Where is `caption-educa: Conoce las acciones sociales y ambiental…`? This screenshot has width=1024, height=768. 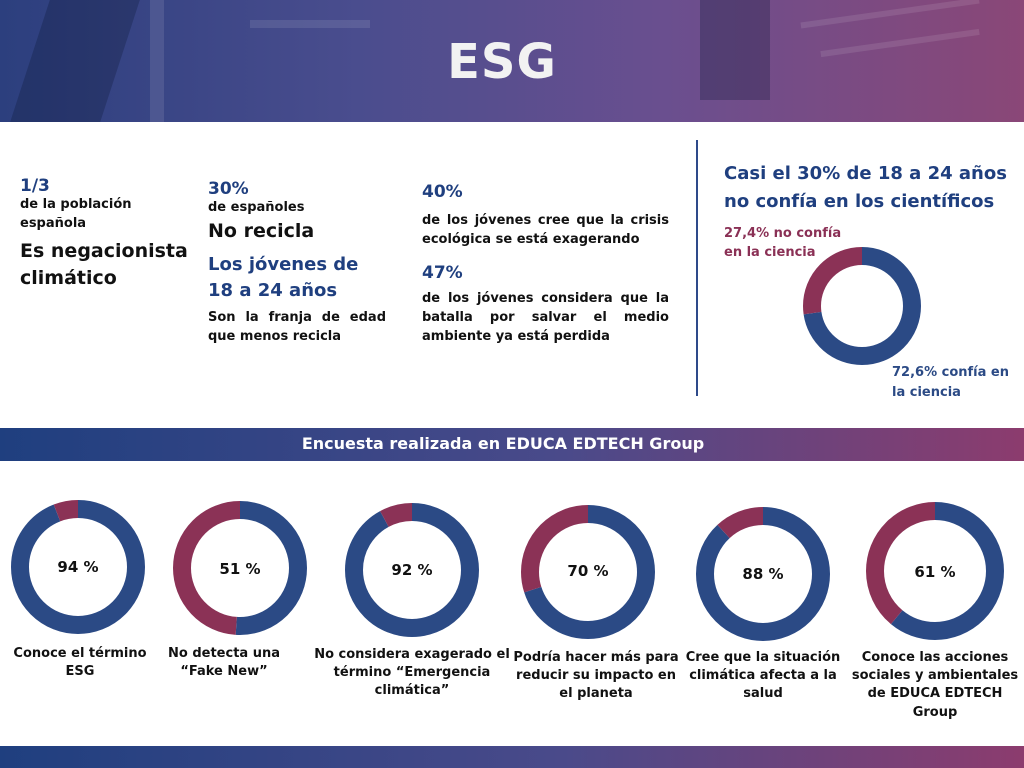 caption-educa: Conoce las acciones sociales y ambiental… is located at coordinates (935, 685).